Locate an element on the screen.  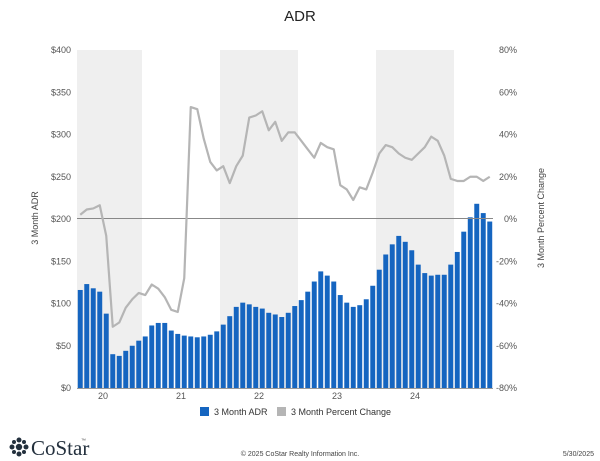
x-tick-label: 24 is located at coordinates (415, 396).